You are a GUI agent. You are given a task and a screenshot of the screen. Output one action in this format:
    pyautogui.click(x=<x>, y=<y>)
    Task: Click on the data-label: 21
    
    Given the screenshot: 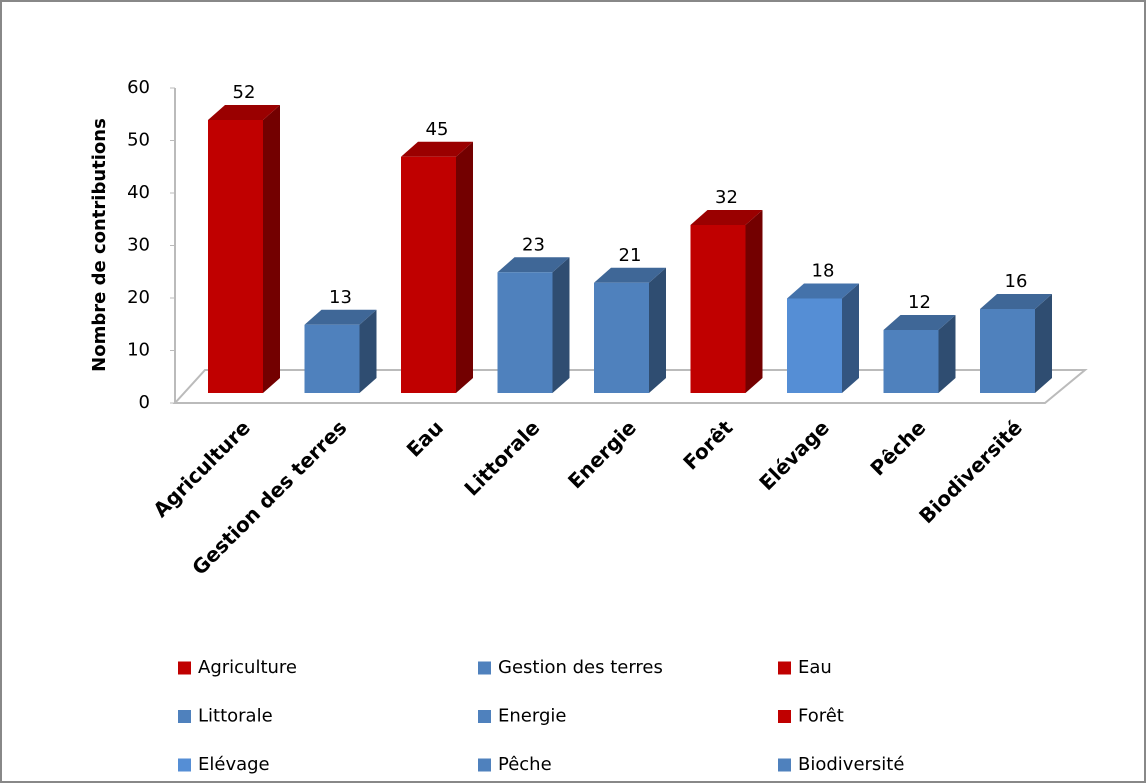 What is the action you would take?
    pyautogui.click(x=630, y=255)
    